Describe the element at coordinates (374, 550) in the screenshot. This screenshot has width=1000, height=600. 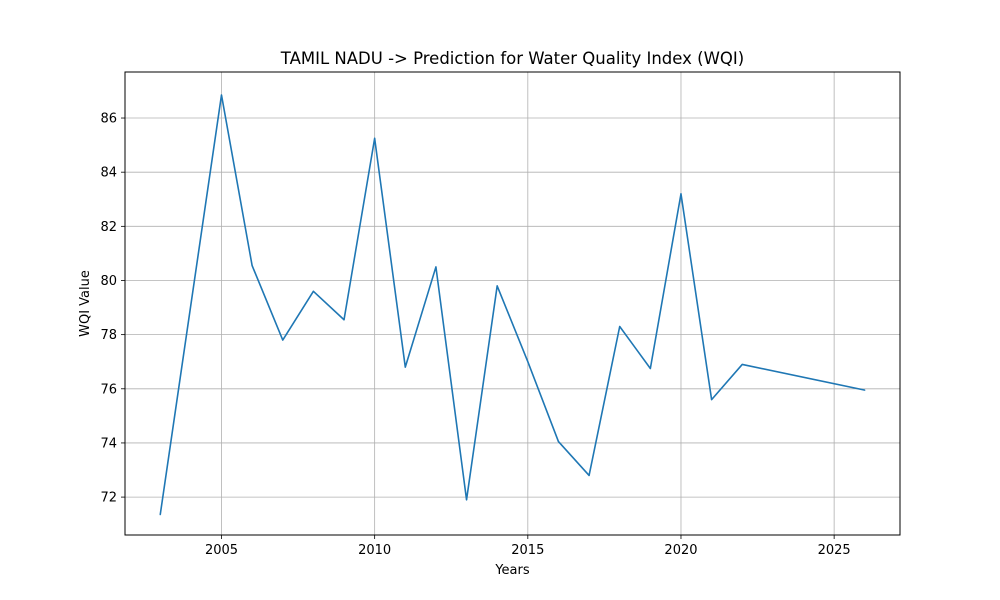
I see `x-tick-label: 2010` at that location.